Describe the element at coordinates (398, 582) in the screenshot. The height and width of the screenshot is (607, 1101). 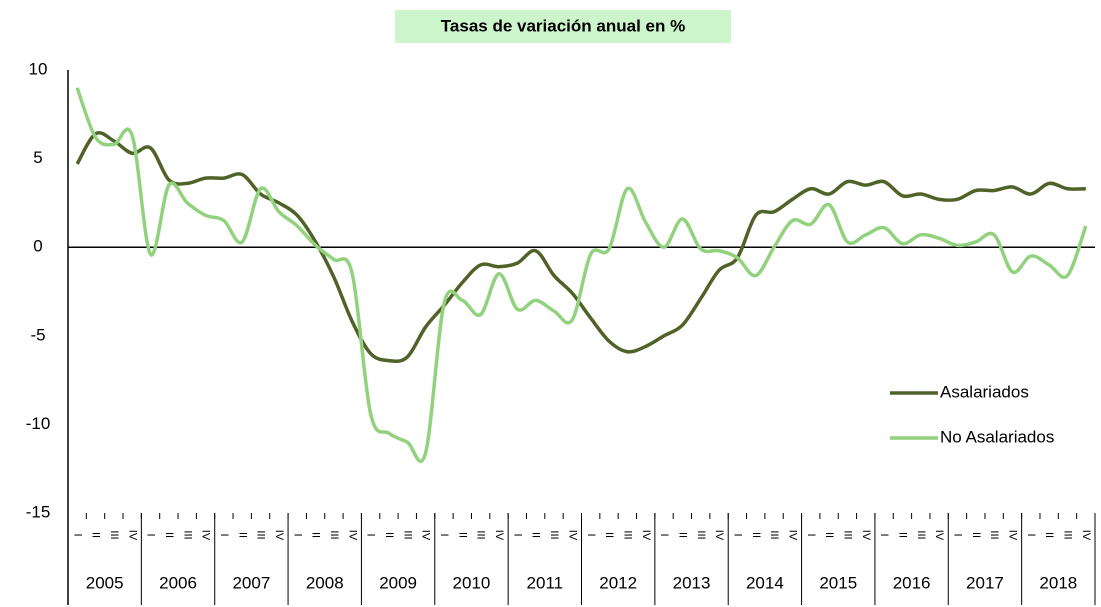
I see `year-label: 2009` at that location.